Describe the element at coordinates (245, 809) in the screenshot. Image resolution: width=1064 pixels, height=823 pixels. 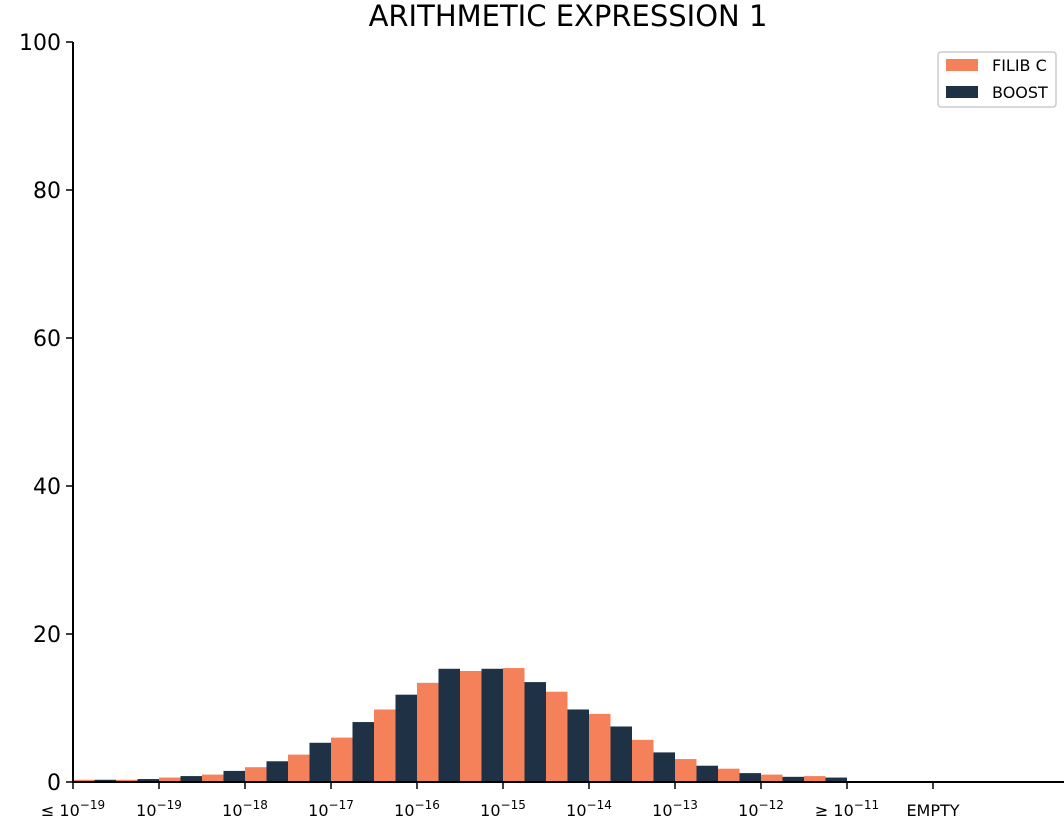
I see `x-tick-label: 10−18` at that location.